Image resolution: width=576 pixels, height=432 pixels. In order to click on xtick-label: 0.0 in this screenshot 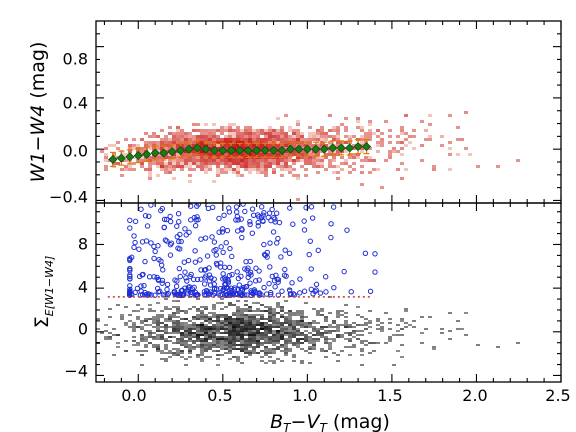, I will do `click(133, 395)`.